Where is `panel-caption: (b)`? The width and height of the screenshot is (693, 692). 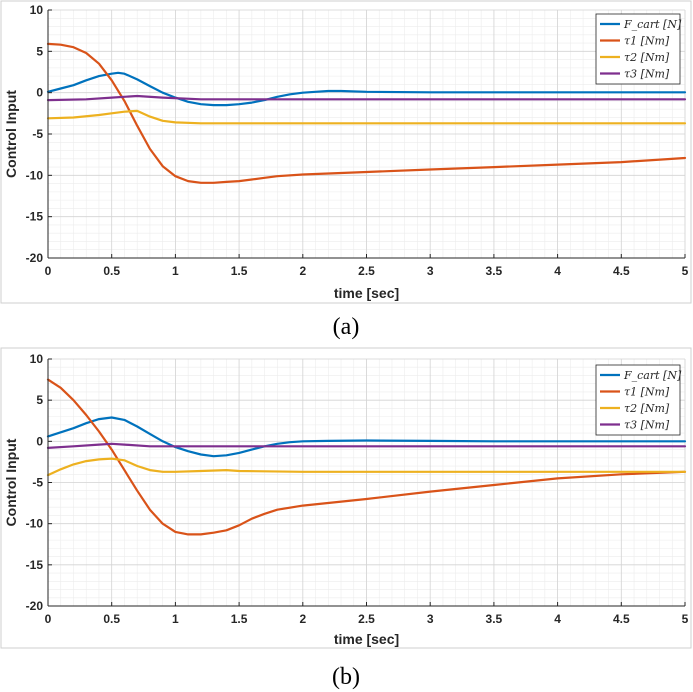 panel-caption: (b) is located at coordinates (346, 677).